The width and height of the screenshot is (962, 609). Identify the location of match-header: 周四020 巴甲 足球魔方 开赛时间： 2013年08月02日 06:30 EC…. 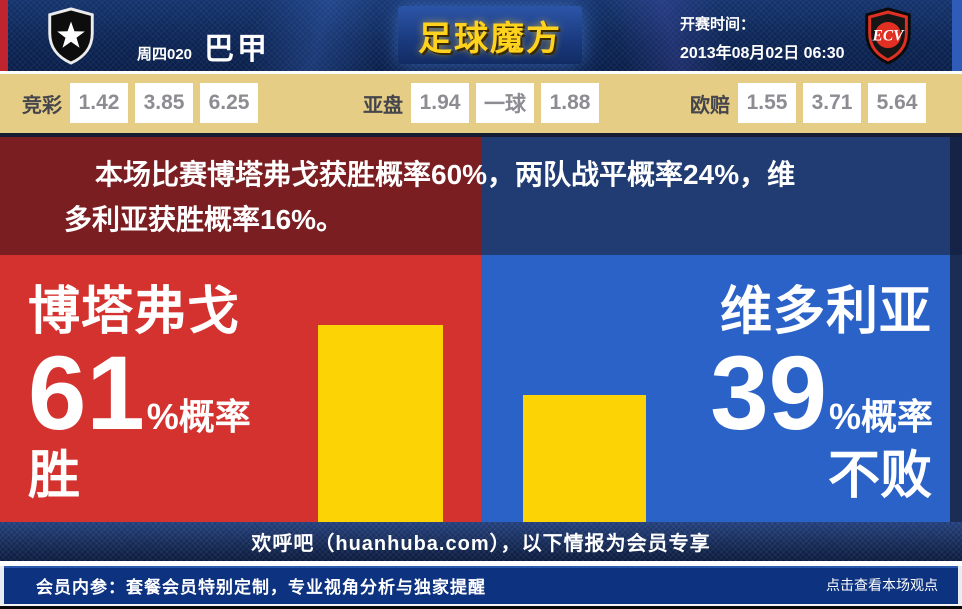
(481, 35).